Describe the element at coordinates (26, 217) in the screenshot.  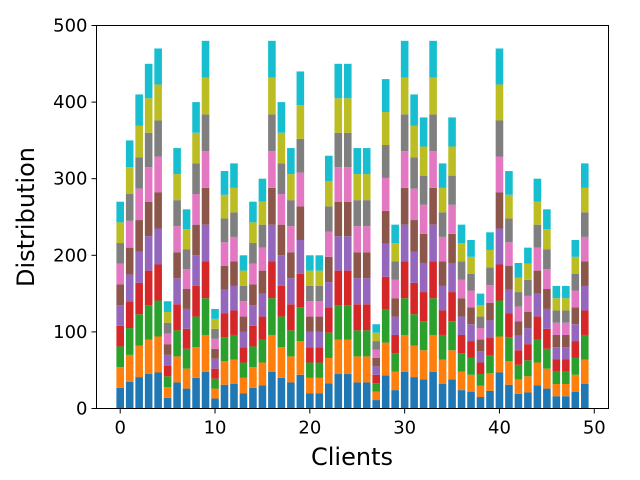
I see `y-axis-title: Distribution` at that location.